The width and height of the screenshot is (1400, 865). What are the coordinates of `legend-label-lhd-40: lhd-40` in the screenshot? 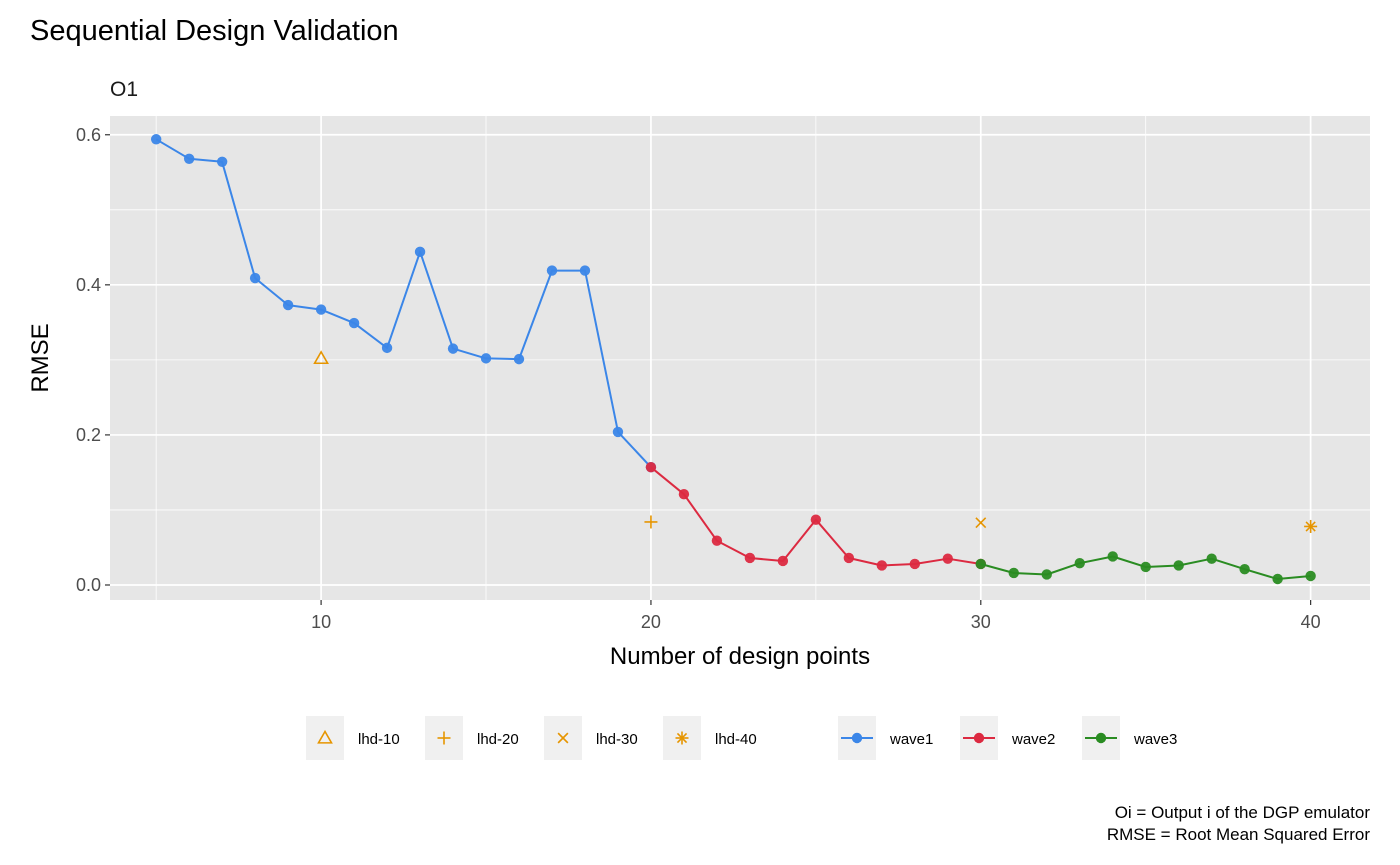 It's located at (736, 739).